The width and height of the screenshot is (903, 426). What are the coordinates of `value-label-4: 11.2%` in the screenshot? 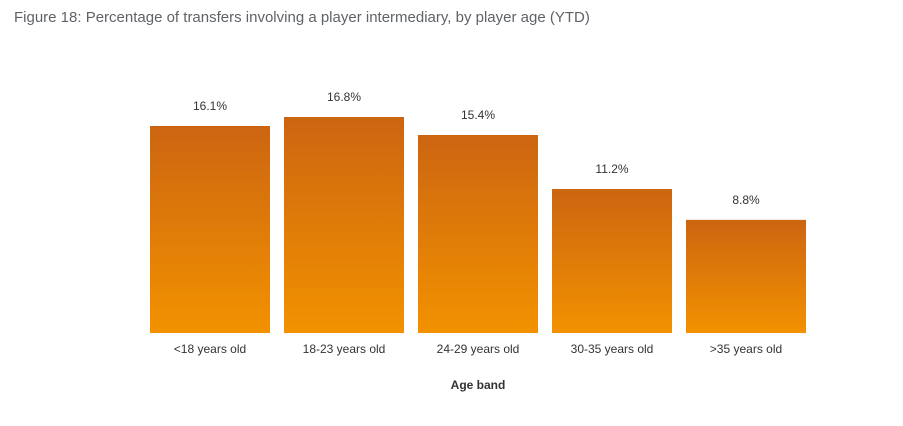 It's located at (611, 169).